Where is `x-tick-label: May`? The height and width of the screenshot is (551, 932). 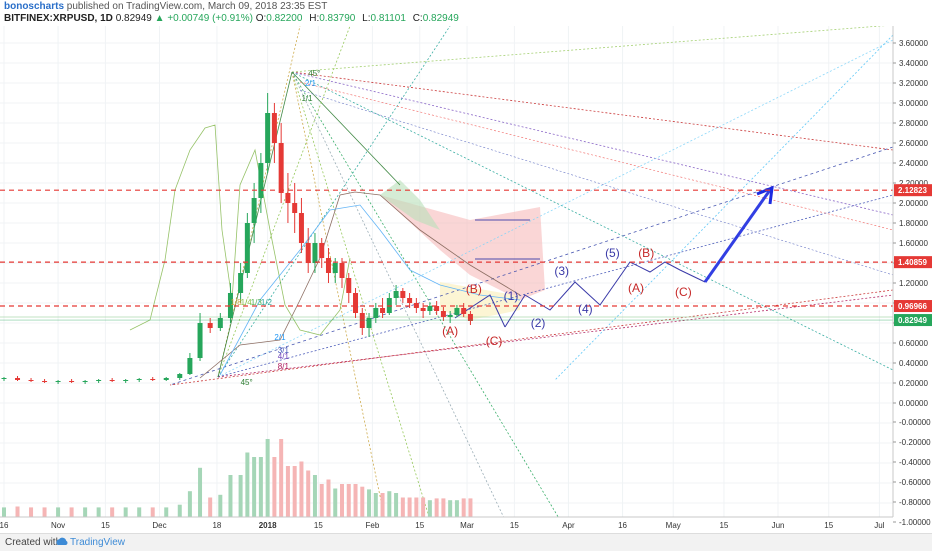
x-tick-label: May is located at coordinates (673, 525).